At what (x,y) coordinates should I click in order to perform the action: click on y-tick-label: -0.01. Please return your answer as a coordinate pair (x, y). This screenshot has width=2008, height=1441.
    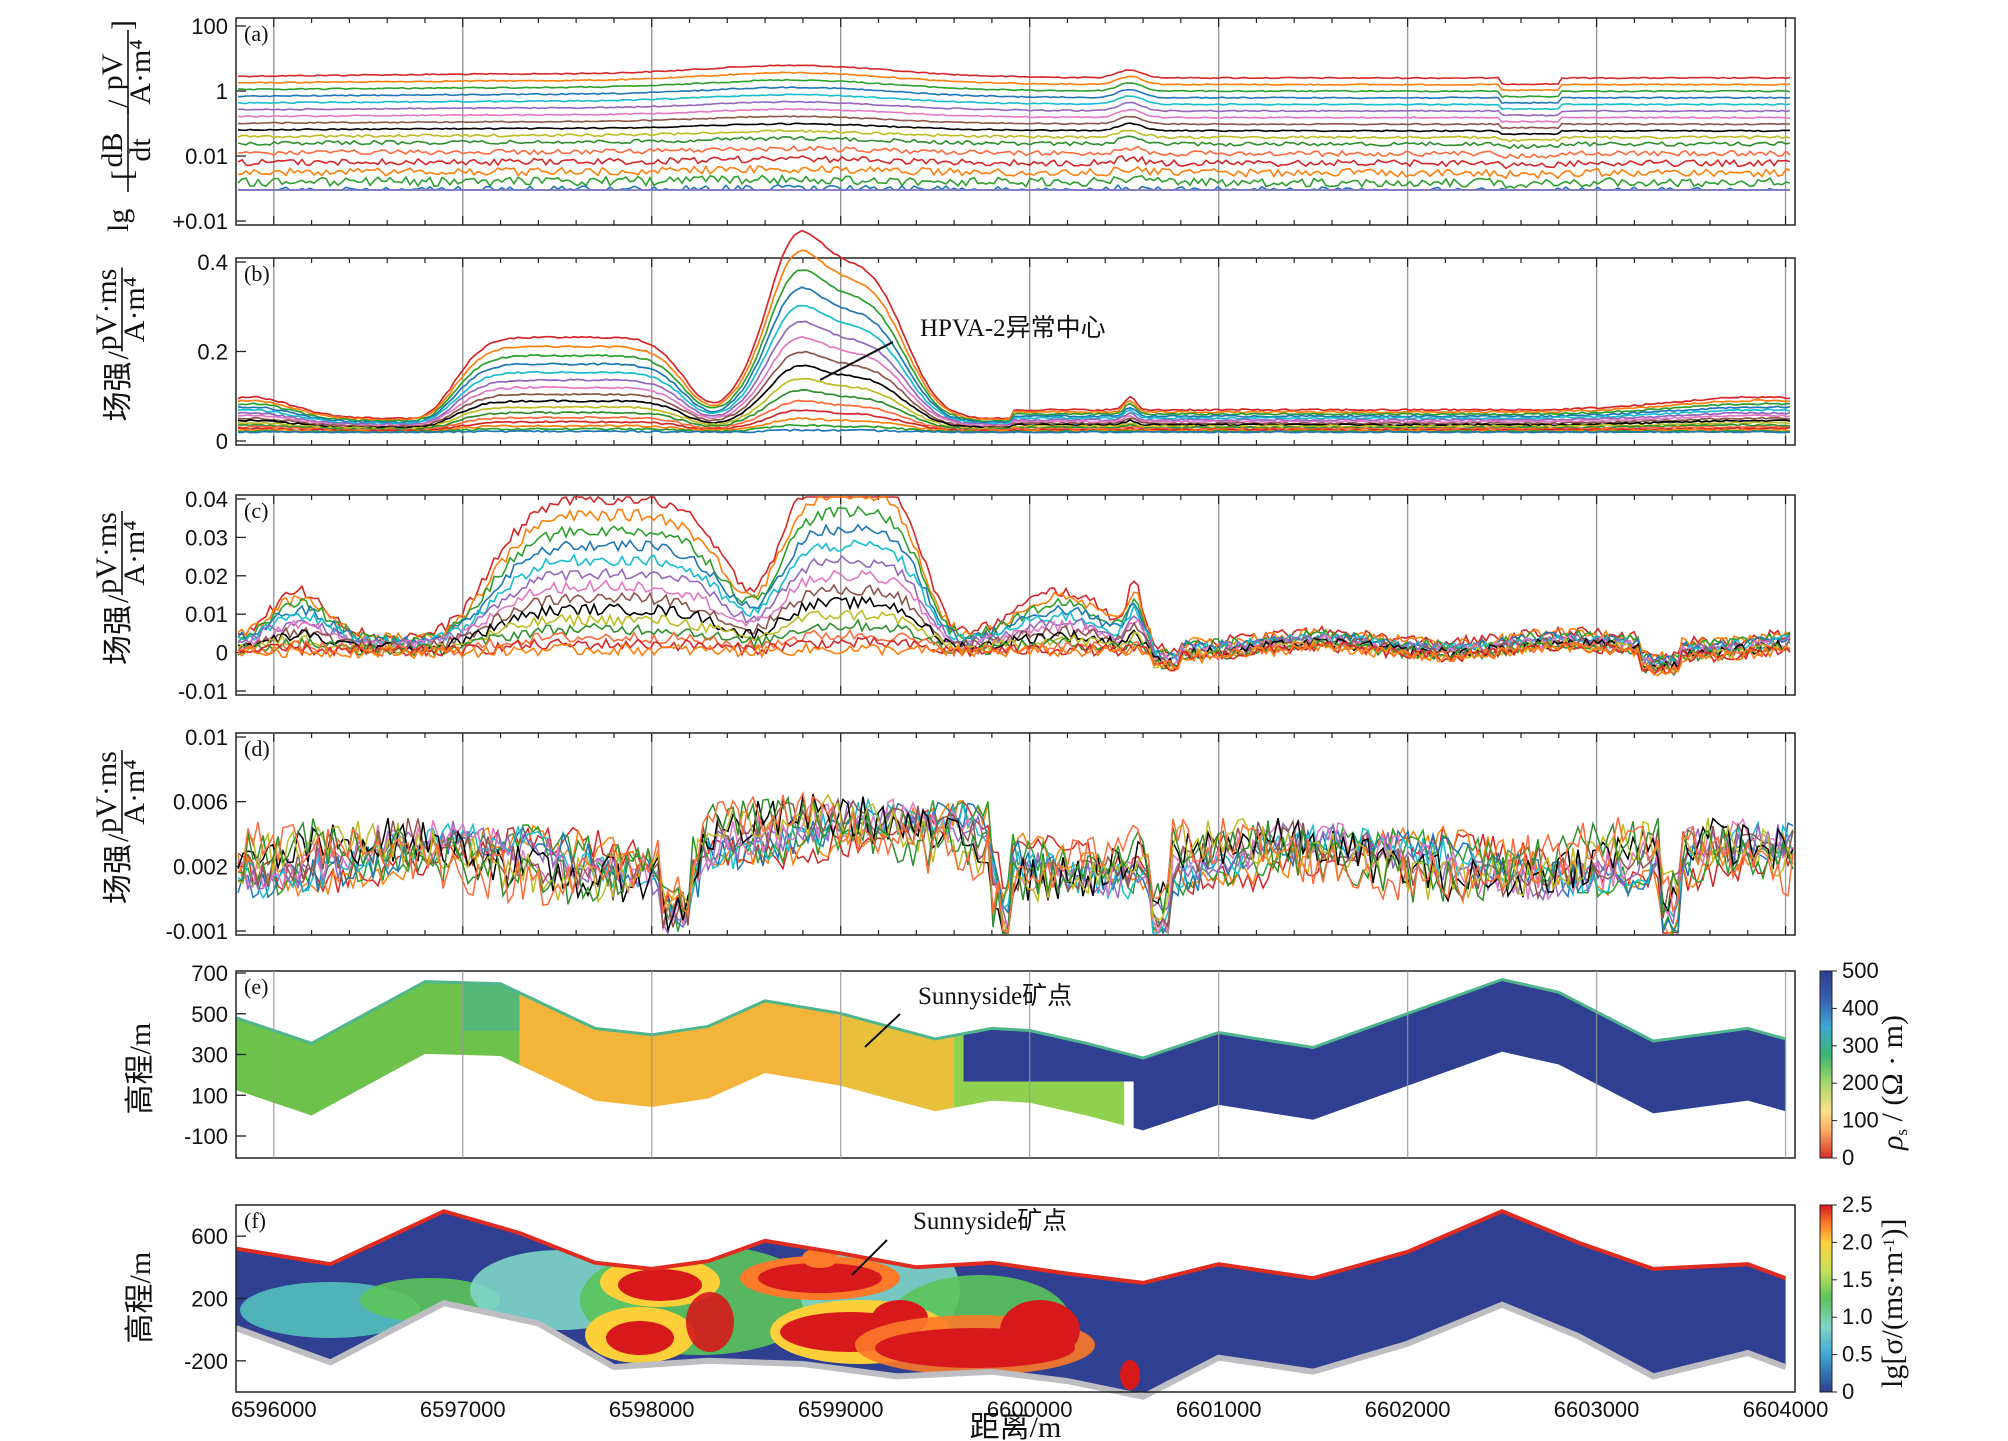
    Looking at the image, I should click on (203, 691).